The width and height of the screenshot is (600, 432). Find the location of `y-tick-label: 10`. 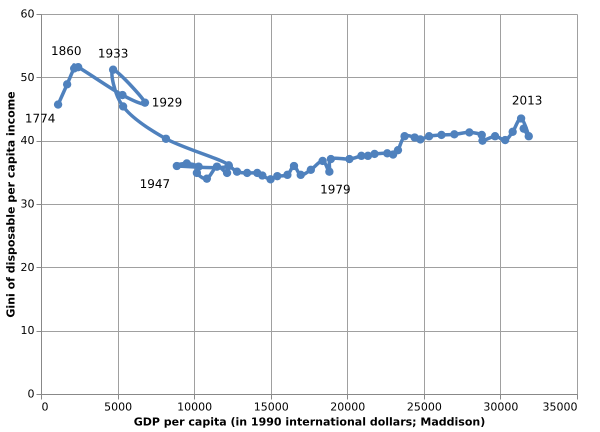

y-tick-label: 10 is located at coordinates (27, 331).